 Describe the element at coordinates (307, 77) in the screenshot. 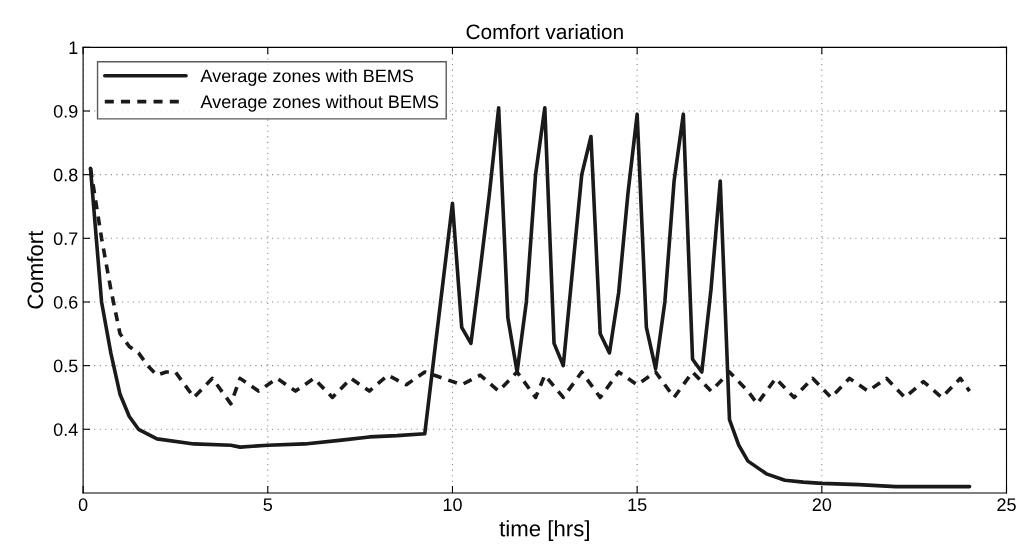

I see `legend-label: Average zones with BEMS` at that location.